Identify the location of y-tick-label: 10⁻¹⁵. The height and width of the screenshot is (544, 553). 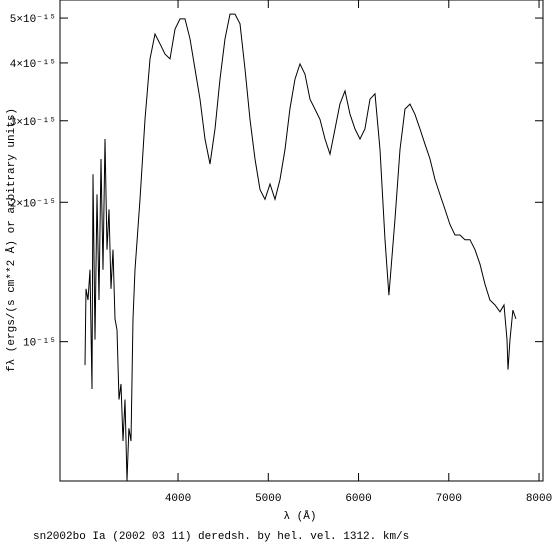
(39, 344).